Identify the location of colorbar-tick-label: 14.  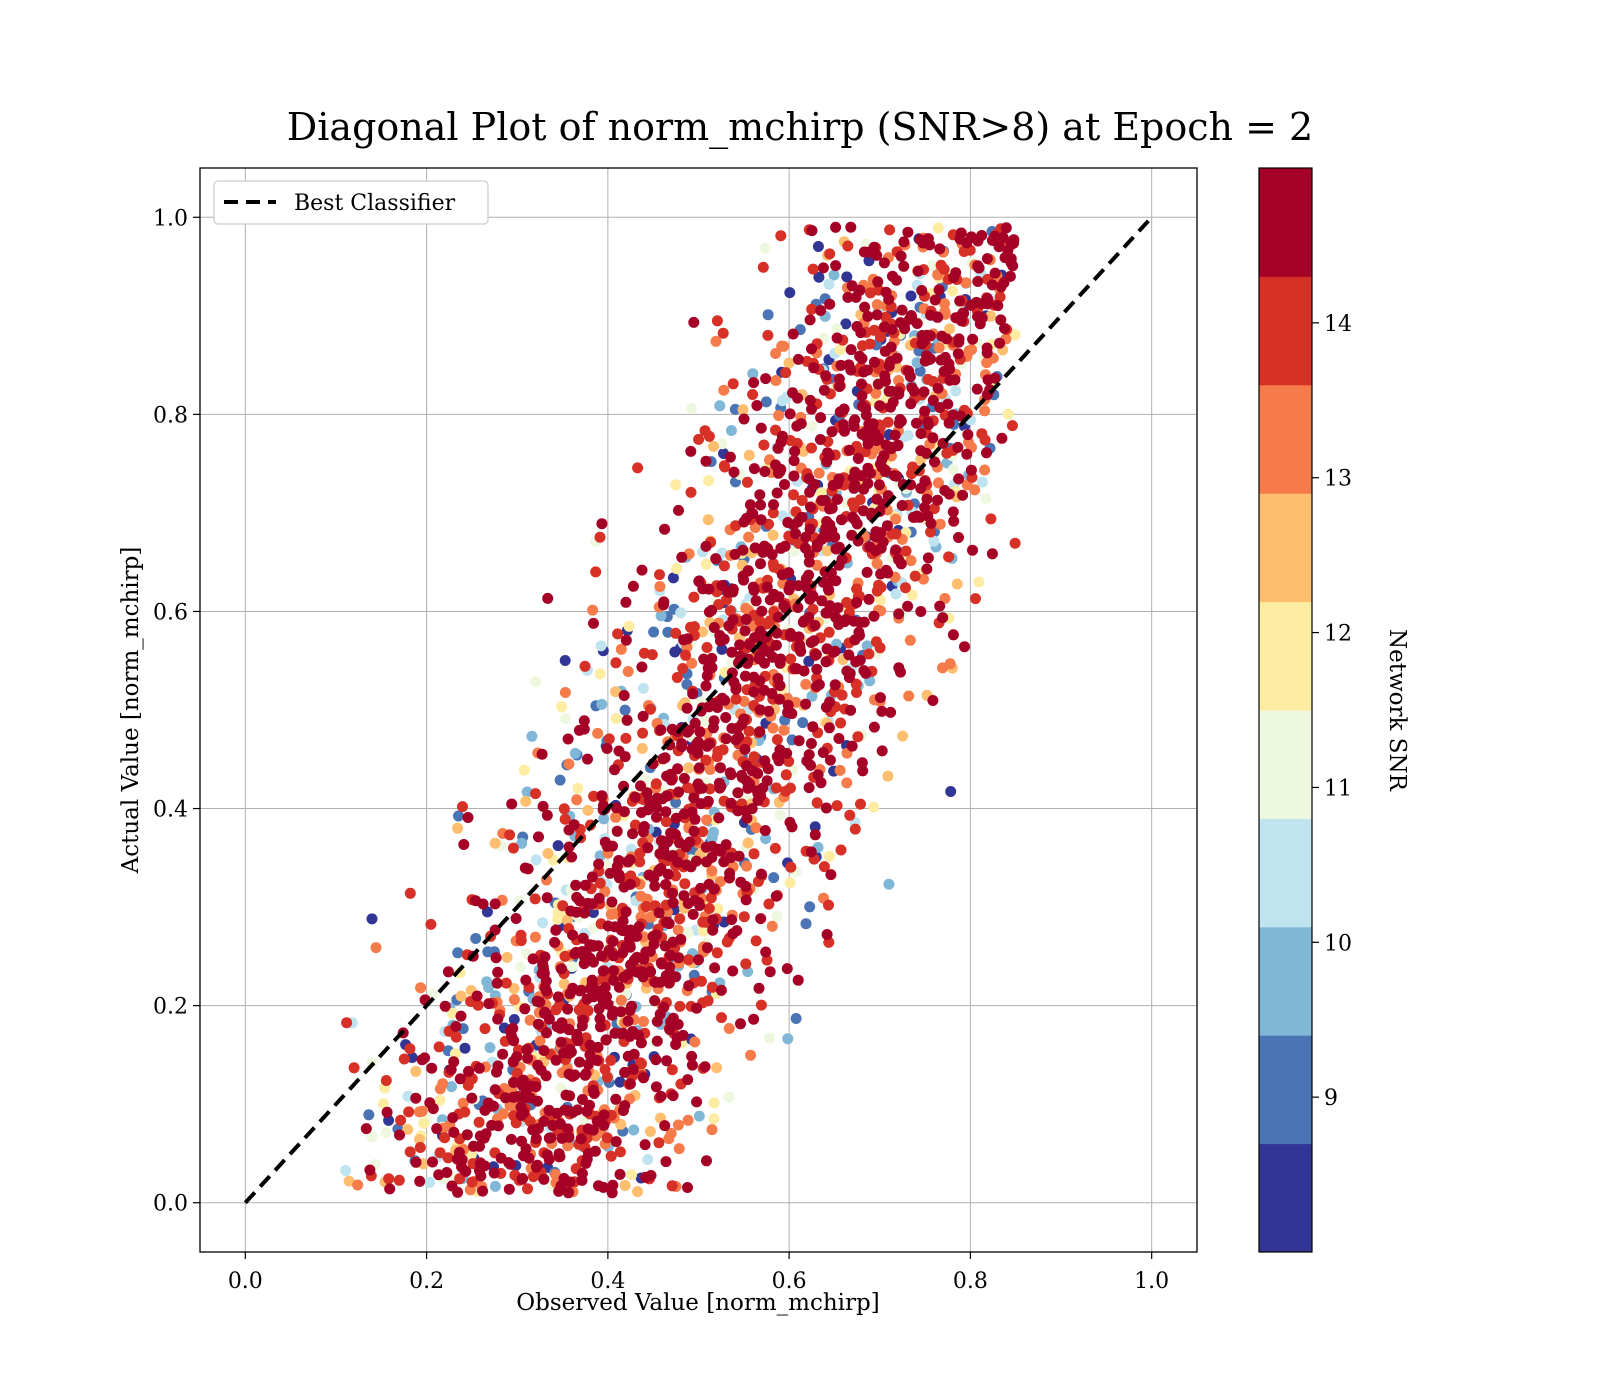
(1338, 324).